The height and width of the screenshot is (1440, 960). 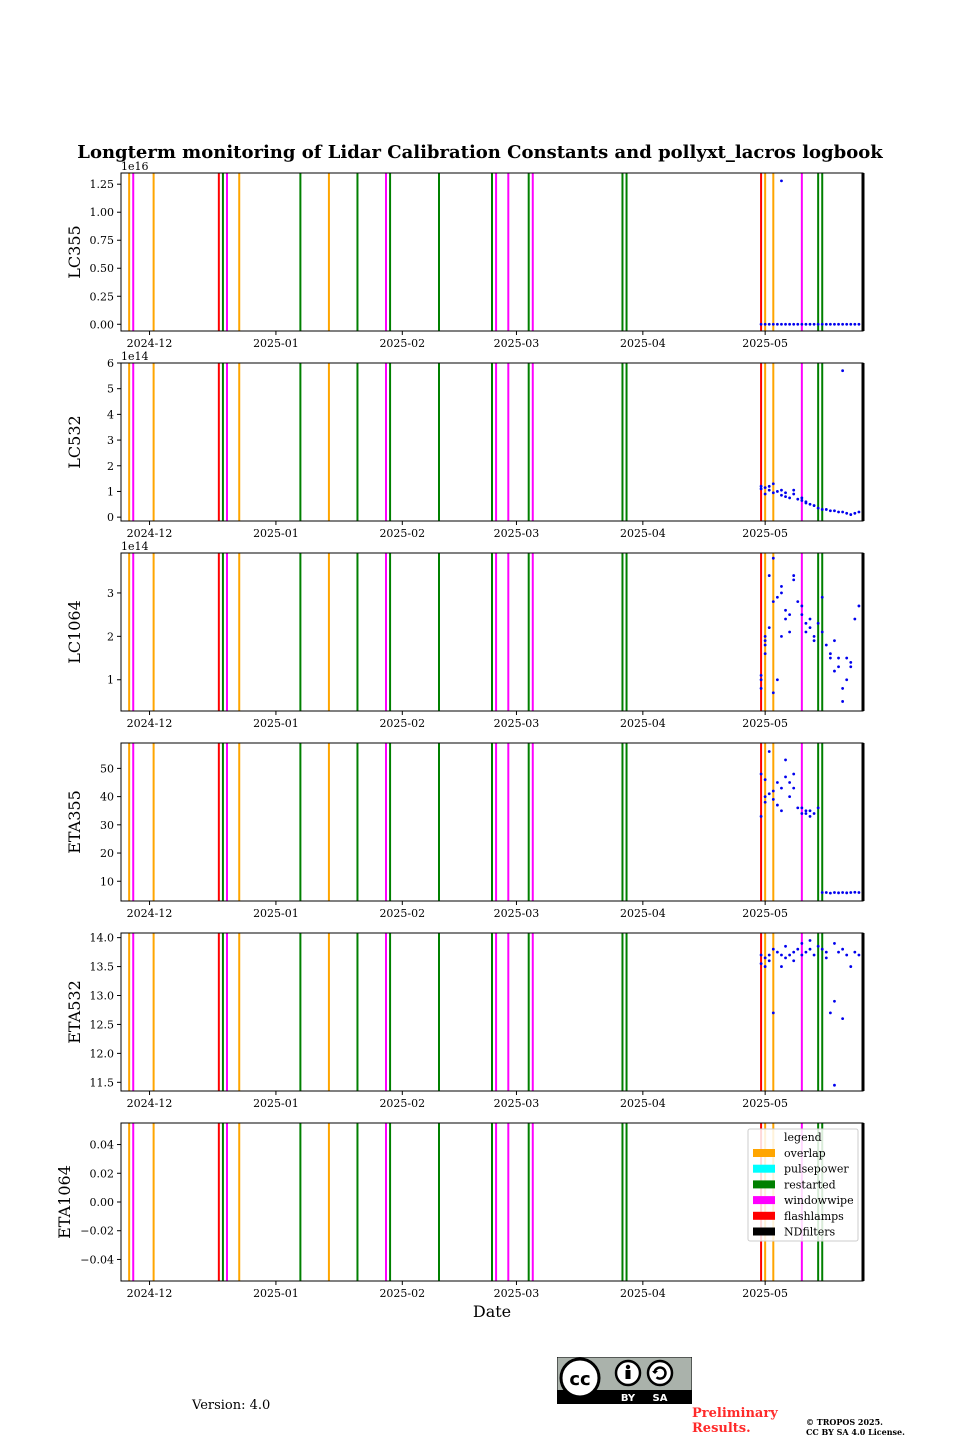 What do you see at coordinates (107, 881) in the screenshot?
I see `y-tick-label: 10` at bounding box center [107, 881].